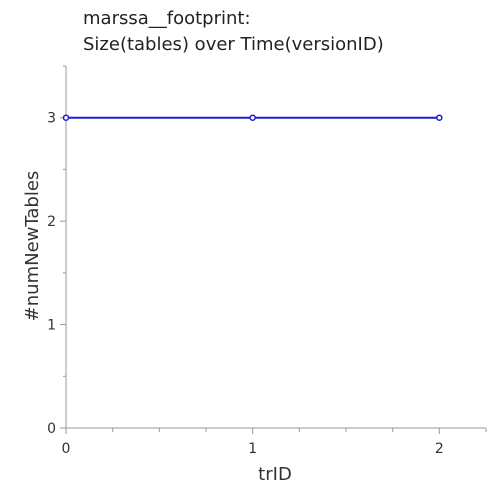 The image size is (500, 500). I want to click on x-tick-label: 1, so click(252, 449).